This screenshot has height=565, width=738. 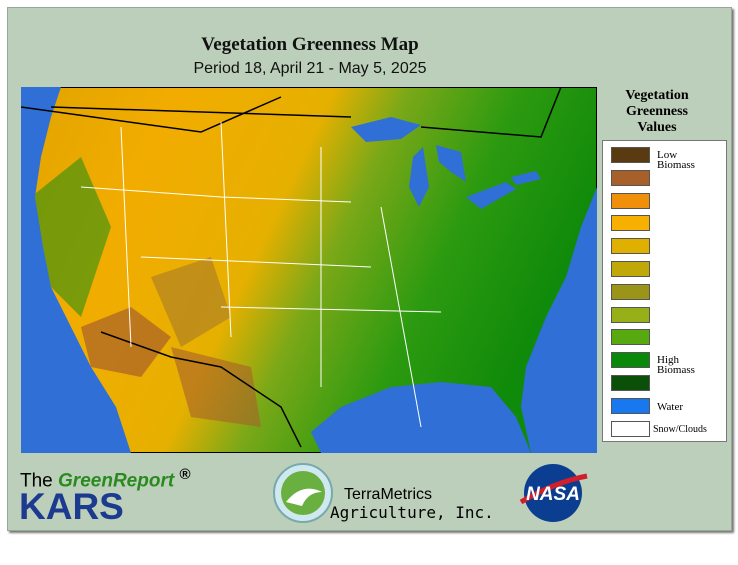 I want to click on terrametrics-icon, so click(x=303, y=493).